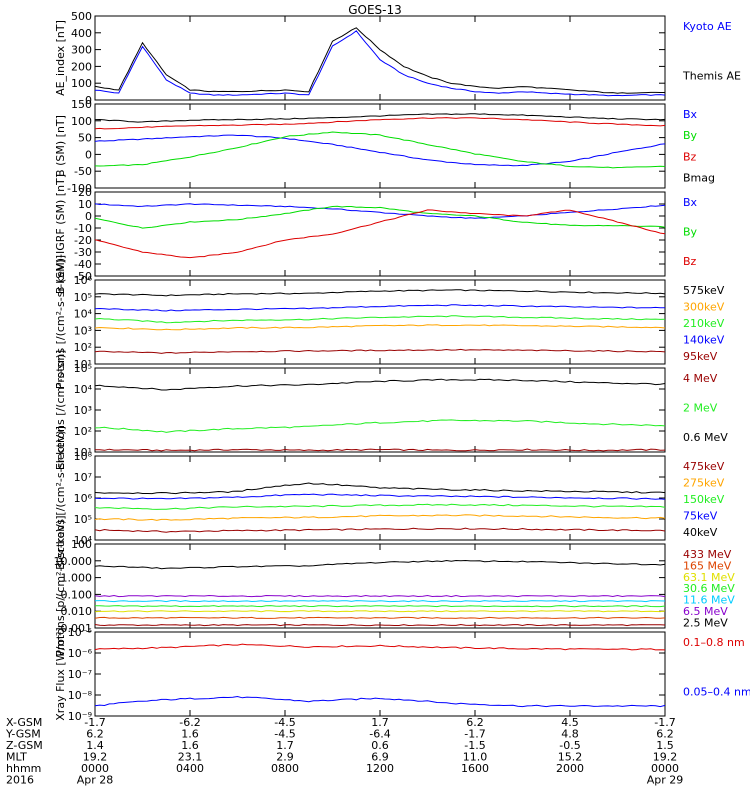 The image size is (750, 800). I want to click on table-cell: 2.9, so click(285, 757).